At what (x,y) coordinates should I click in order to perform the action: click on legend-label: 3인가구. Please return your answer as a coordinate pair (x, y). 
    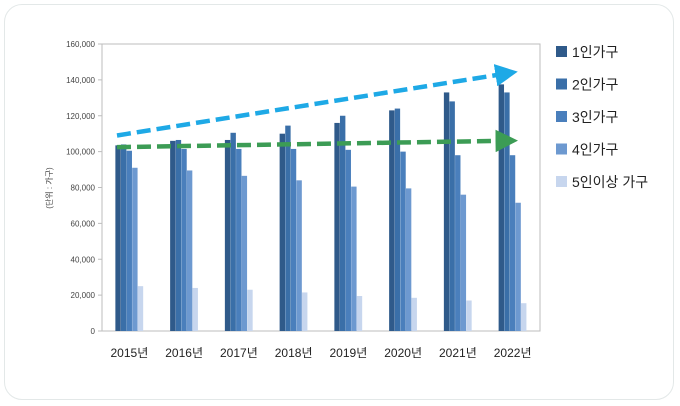
    Looking at the image, I should click on (595, 117).